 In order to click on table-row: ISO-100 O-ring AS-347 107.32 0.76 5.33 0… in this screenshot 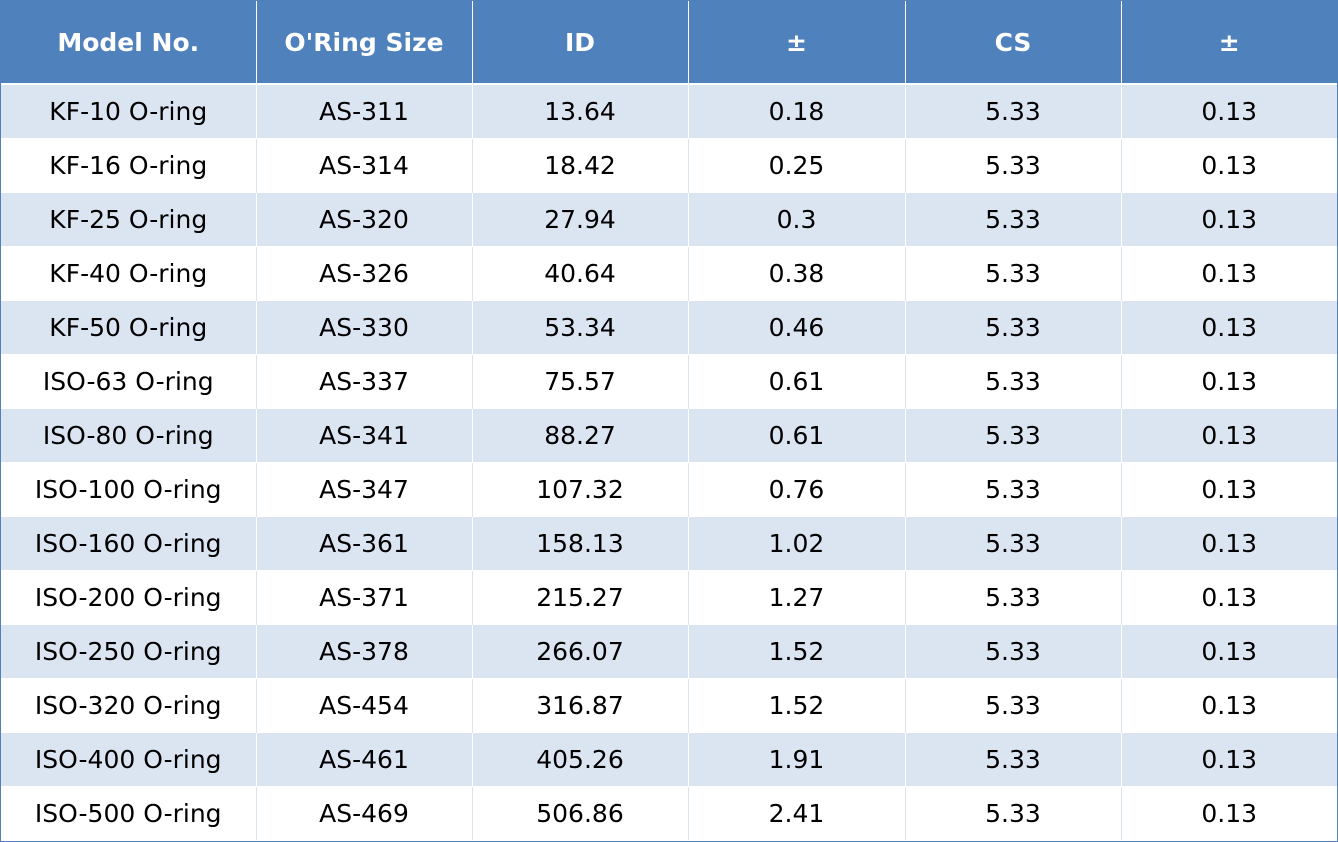, I will do `click(669, 489)`.